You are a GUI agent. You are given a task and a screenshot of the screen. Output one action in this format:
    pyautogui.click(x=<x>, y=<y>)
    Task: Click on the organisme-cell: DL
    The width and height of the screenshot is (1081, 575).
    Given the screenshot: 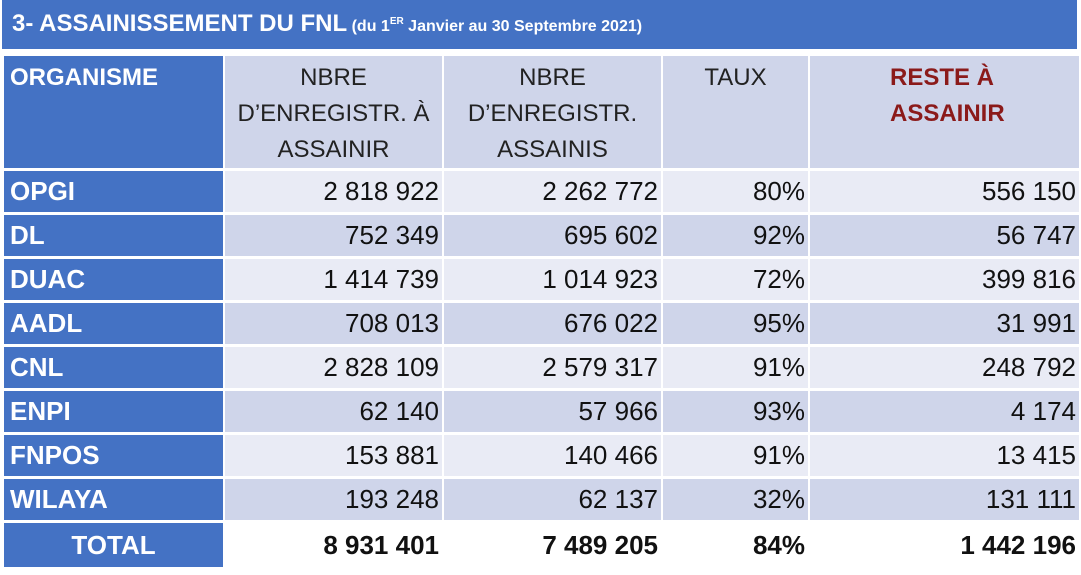 What is the action you would take?
    pyautogui.click(x=113, y=235)
    